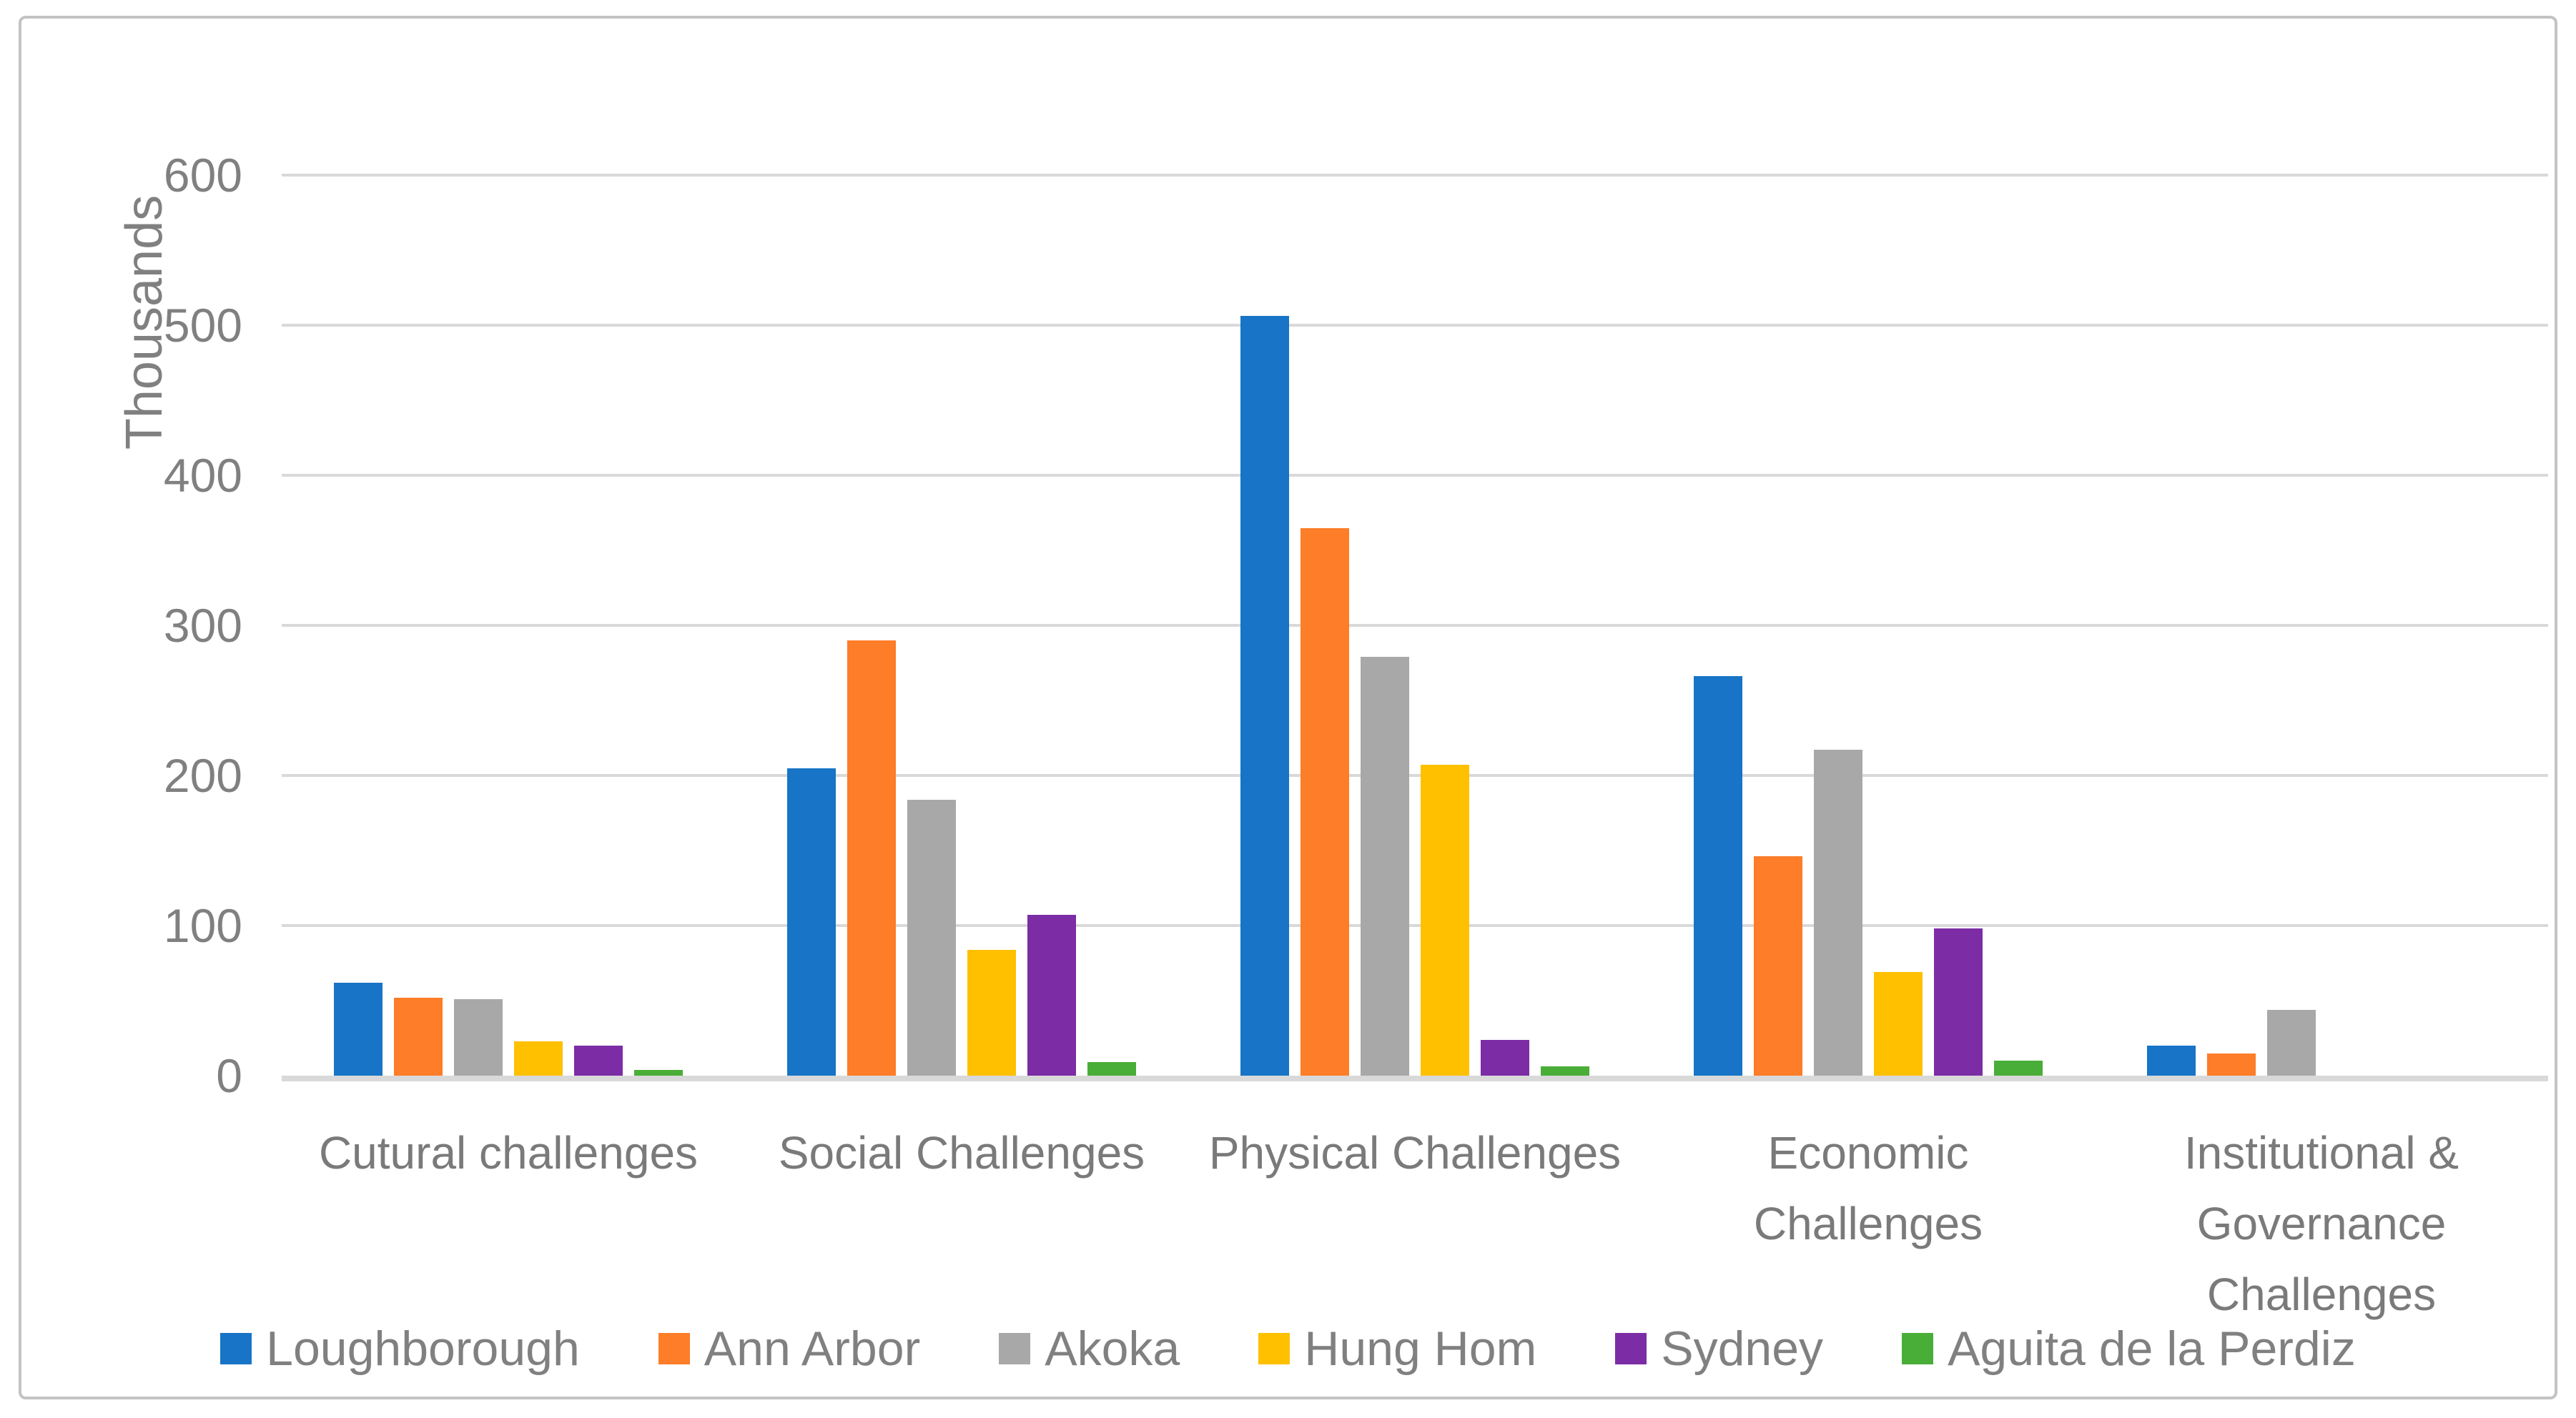 This screenshot has height=1418, width=2576. What do you see at coordinates (961, 1153) in the screenshot?
I see `category-label-2: Social Challenges` at bounding box center [961, 1153].